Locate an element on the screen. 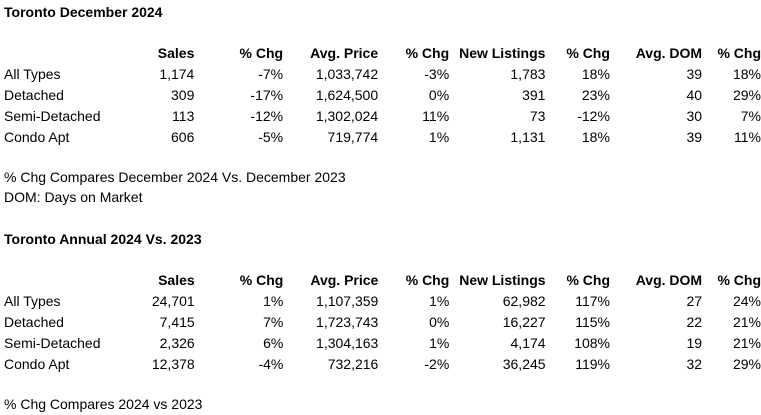 Image resolution: width=761 pixels, height=415 pixels. table-cell: 719,774 is located at coordinates (353, 136).